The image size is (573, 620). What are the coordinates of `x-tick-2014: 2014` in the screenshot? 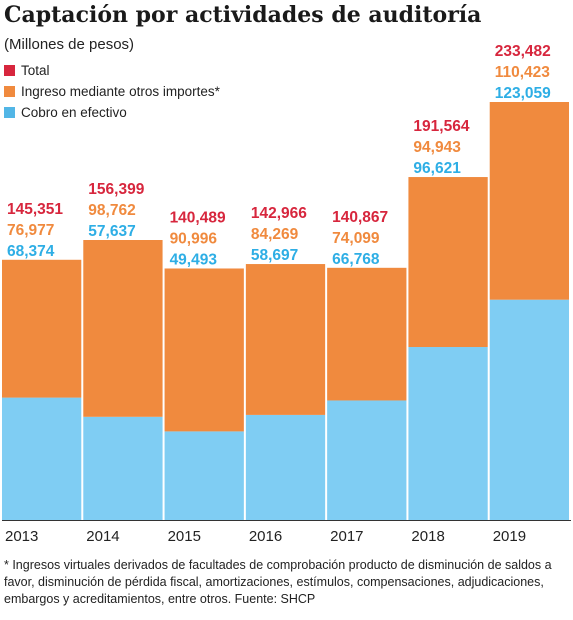 It's located at (102, 536).